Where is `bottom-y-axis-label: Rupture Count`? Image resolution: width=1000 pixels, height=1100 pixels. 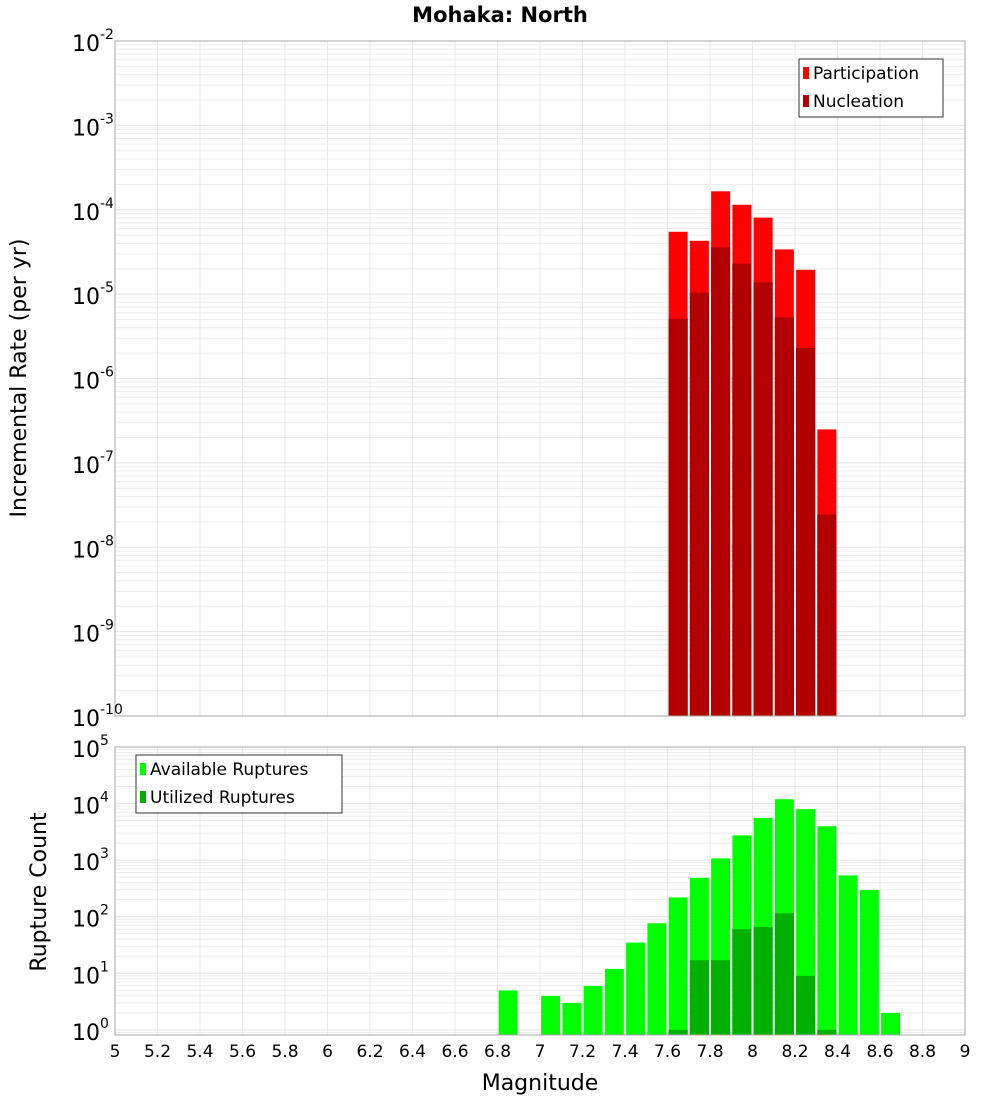 bottom-y-axis-label: Rupture Count is located at coordinates (39, 892).